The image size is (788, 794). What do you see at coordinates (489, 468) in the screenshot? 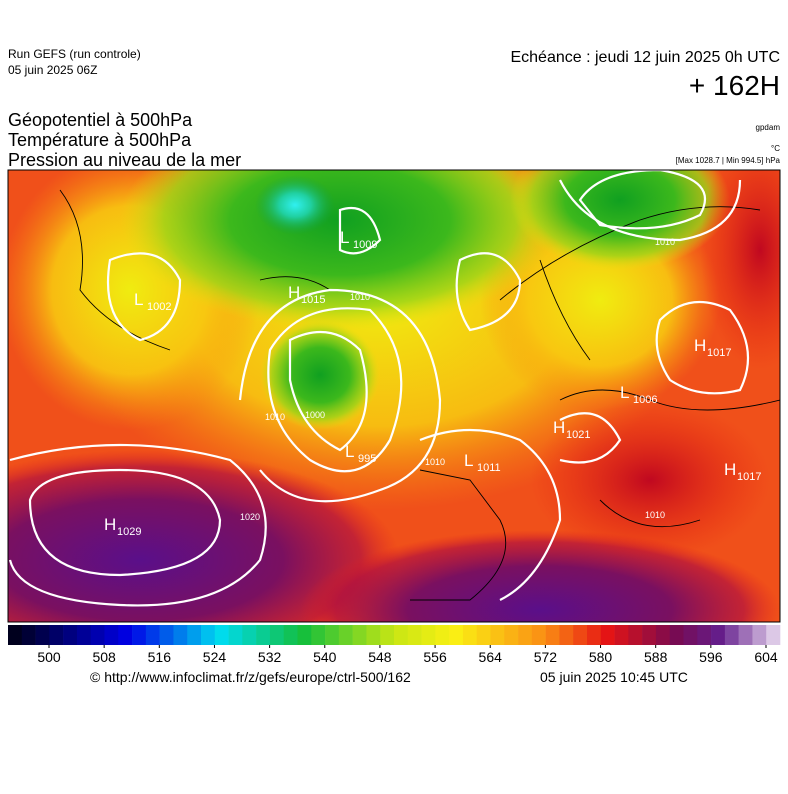
I see `center-value: 1011` at bounding box center [489, 468].